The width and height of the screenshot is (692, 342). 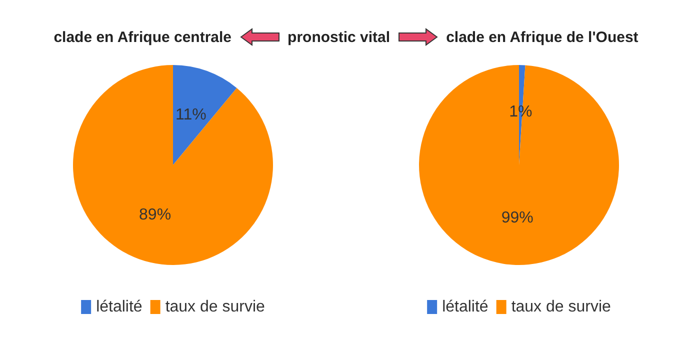 What do you see at coordinates (191, 115) in the screenshot?
I see `data-label: 11%` at bounding box center [191, 115].